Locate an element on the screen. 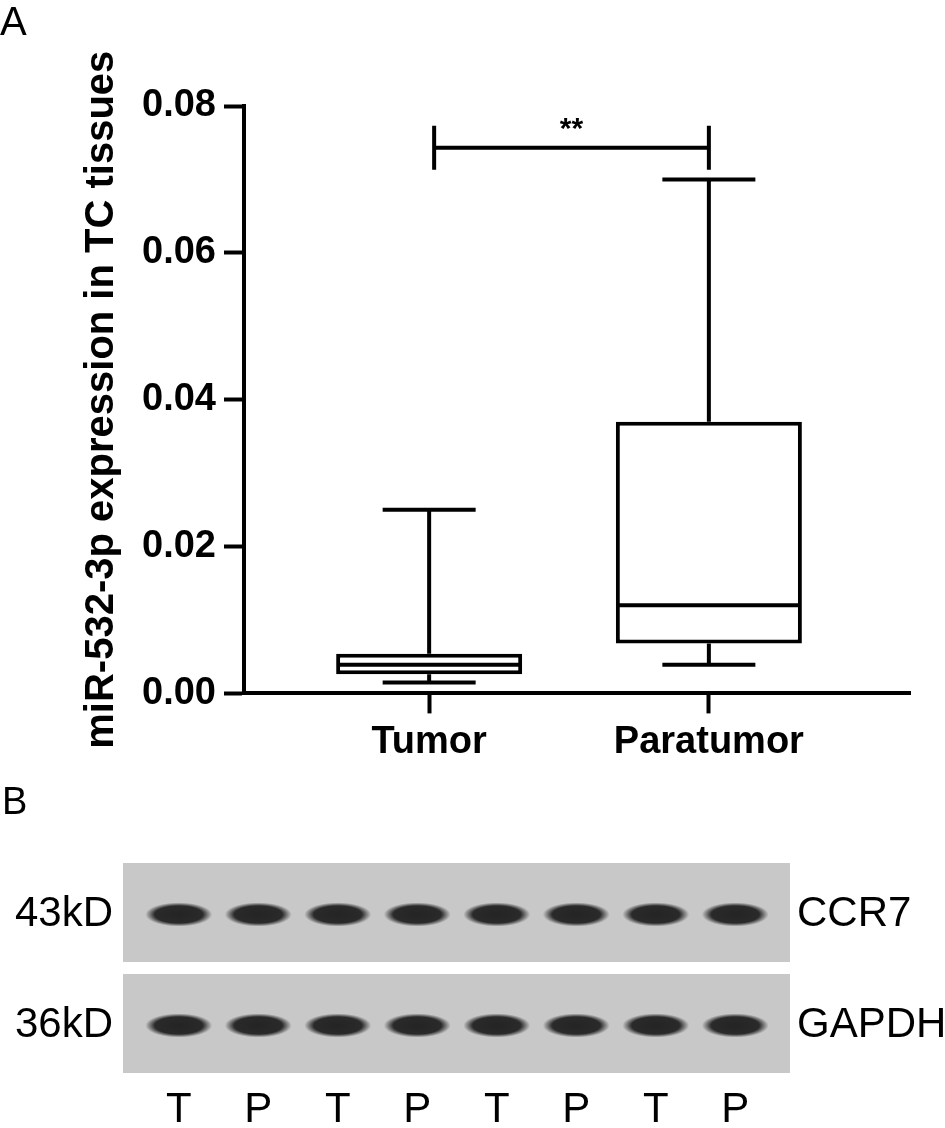 Image resolution: width=945 pixels, height=1128 pixels. text: 36kD is located at coordinates (63, 1023).